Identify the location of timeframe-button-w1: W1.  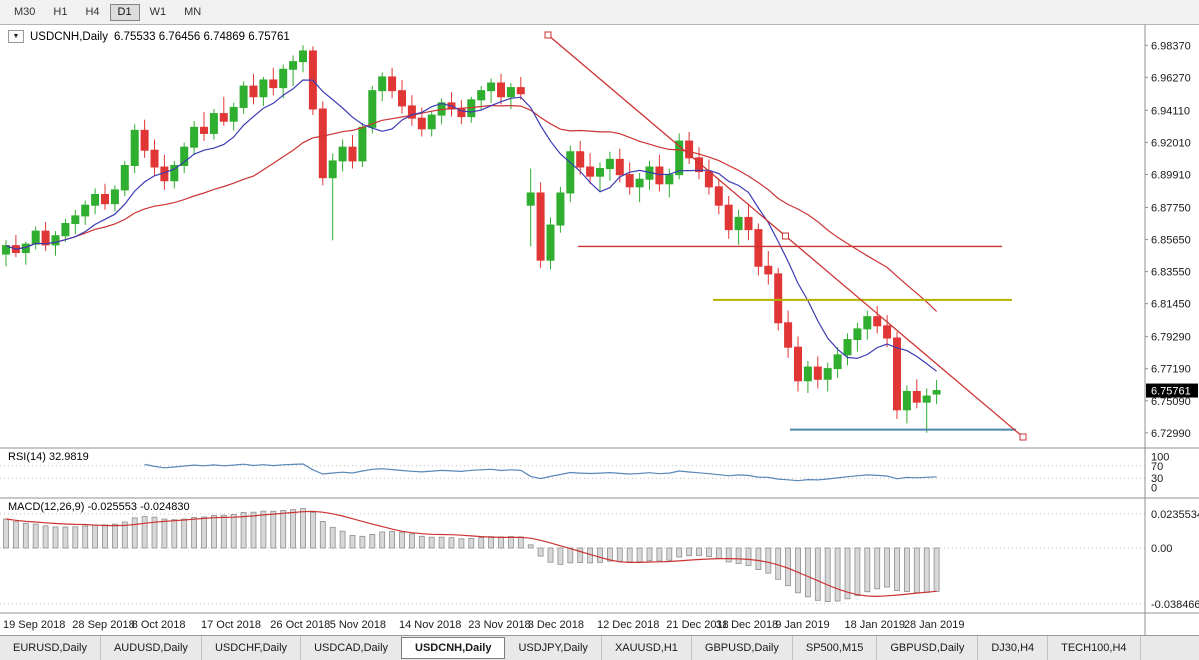
(158, 12).